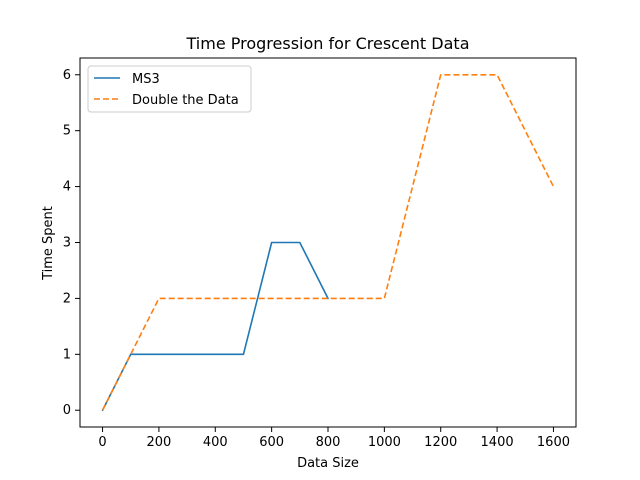 This screenshot has width=640, height=480. Describe the element at coordinates (48, 243) in the screenshot. I see `y-axis-label: Time Spent` at that location.